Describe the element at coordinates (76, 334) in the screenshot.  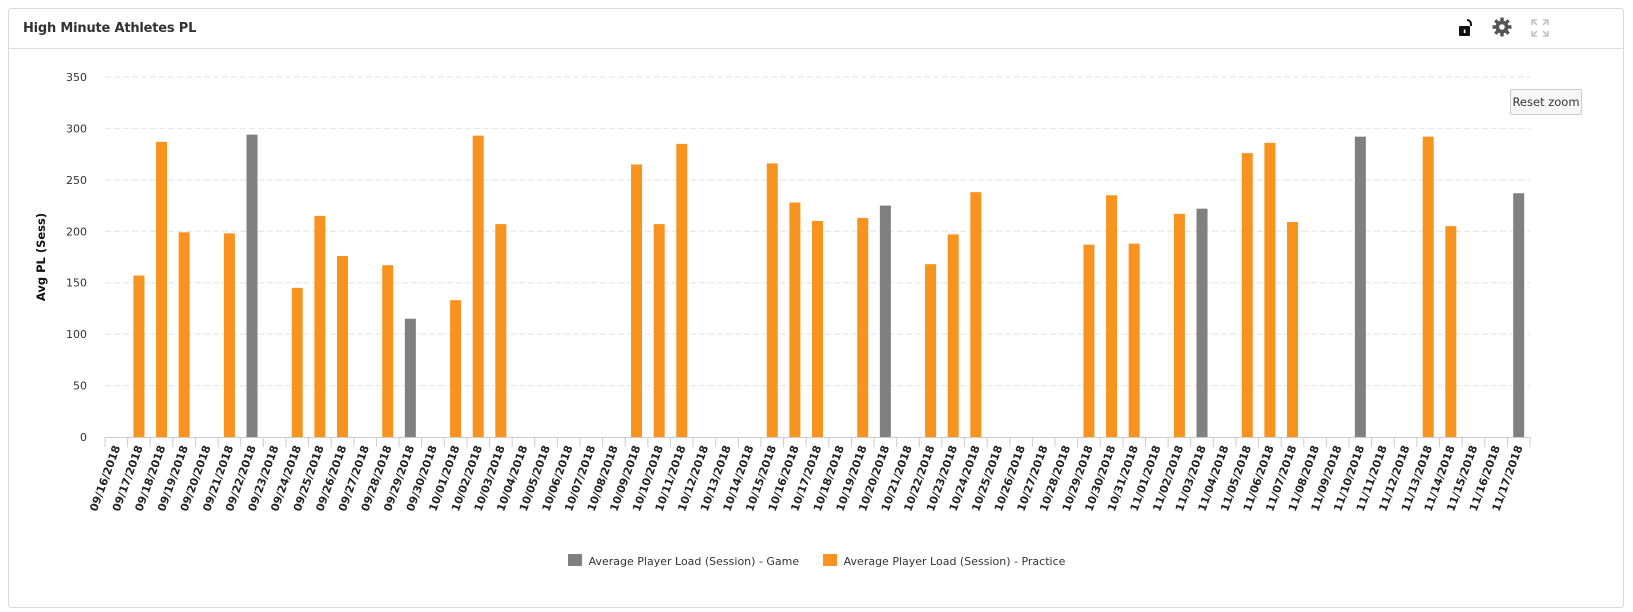
I see `y-tick-label: 100` at that location.